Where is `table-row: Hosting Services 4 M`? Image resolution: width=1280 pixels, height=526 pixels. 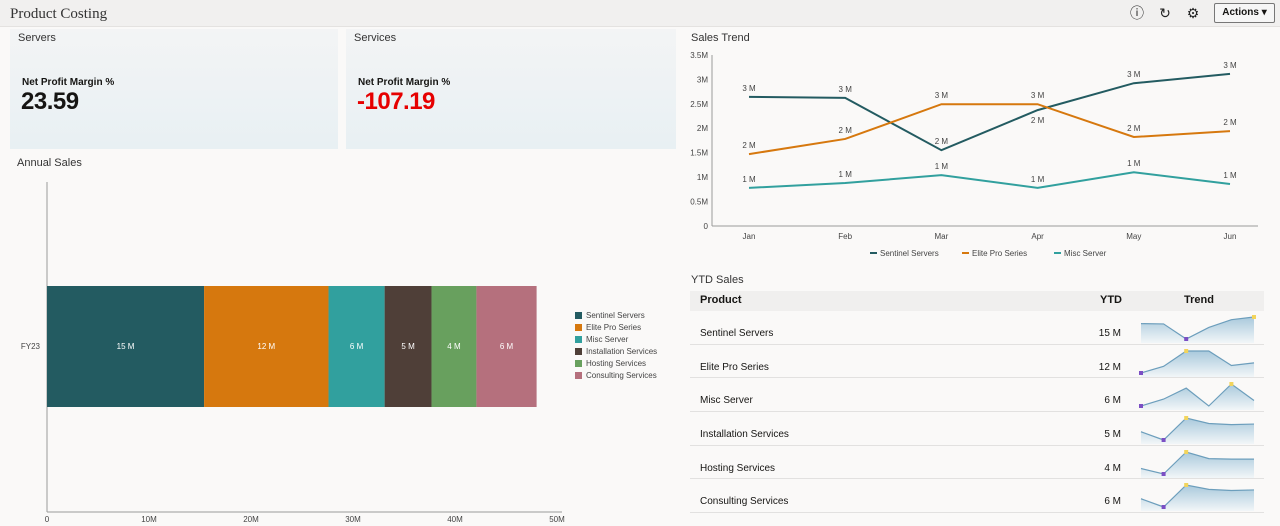
table-row: Hosting Services 4 M is located at coordinates (977, 463).